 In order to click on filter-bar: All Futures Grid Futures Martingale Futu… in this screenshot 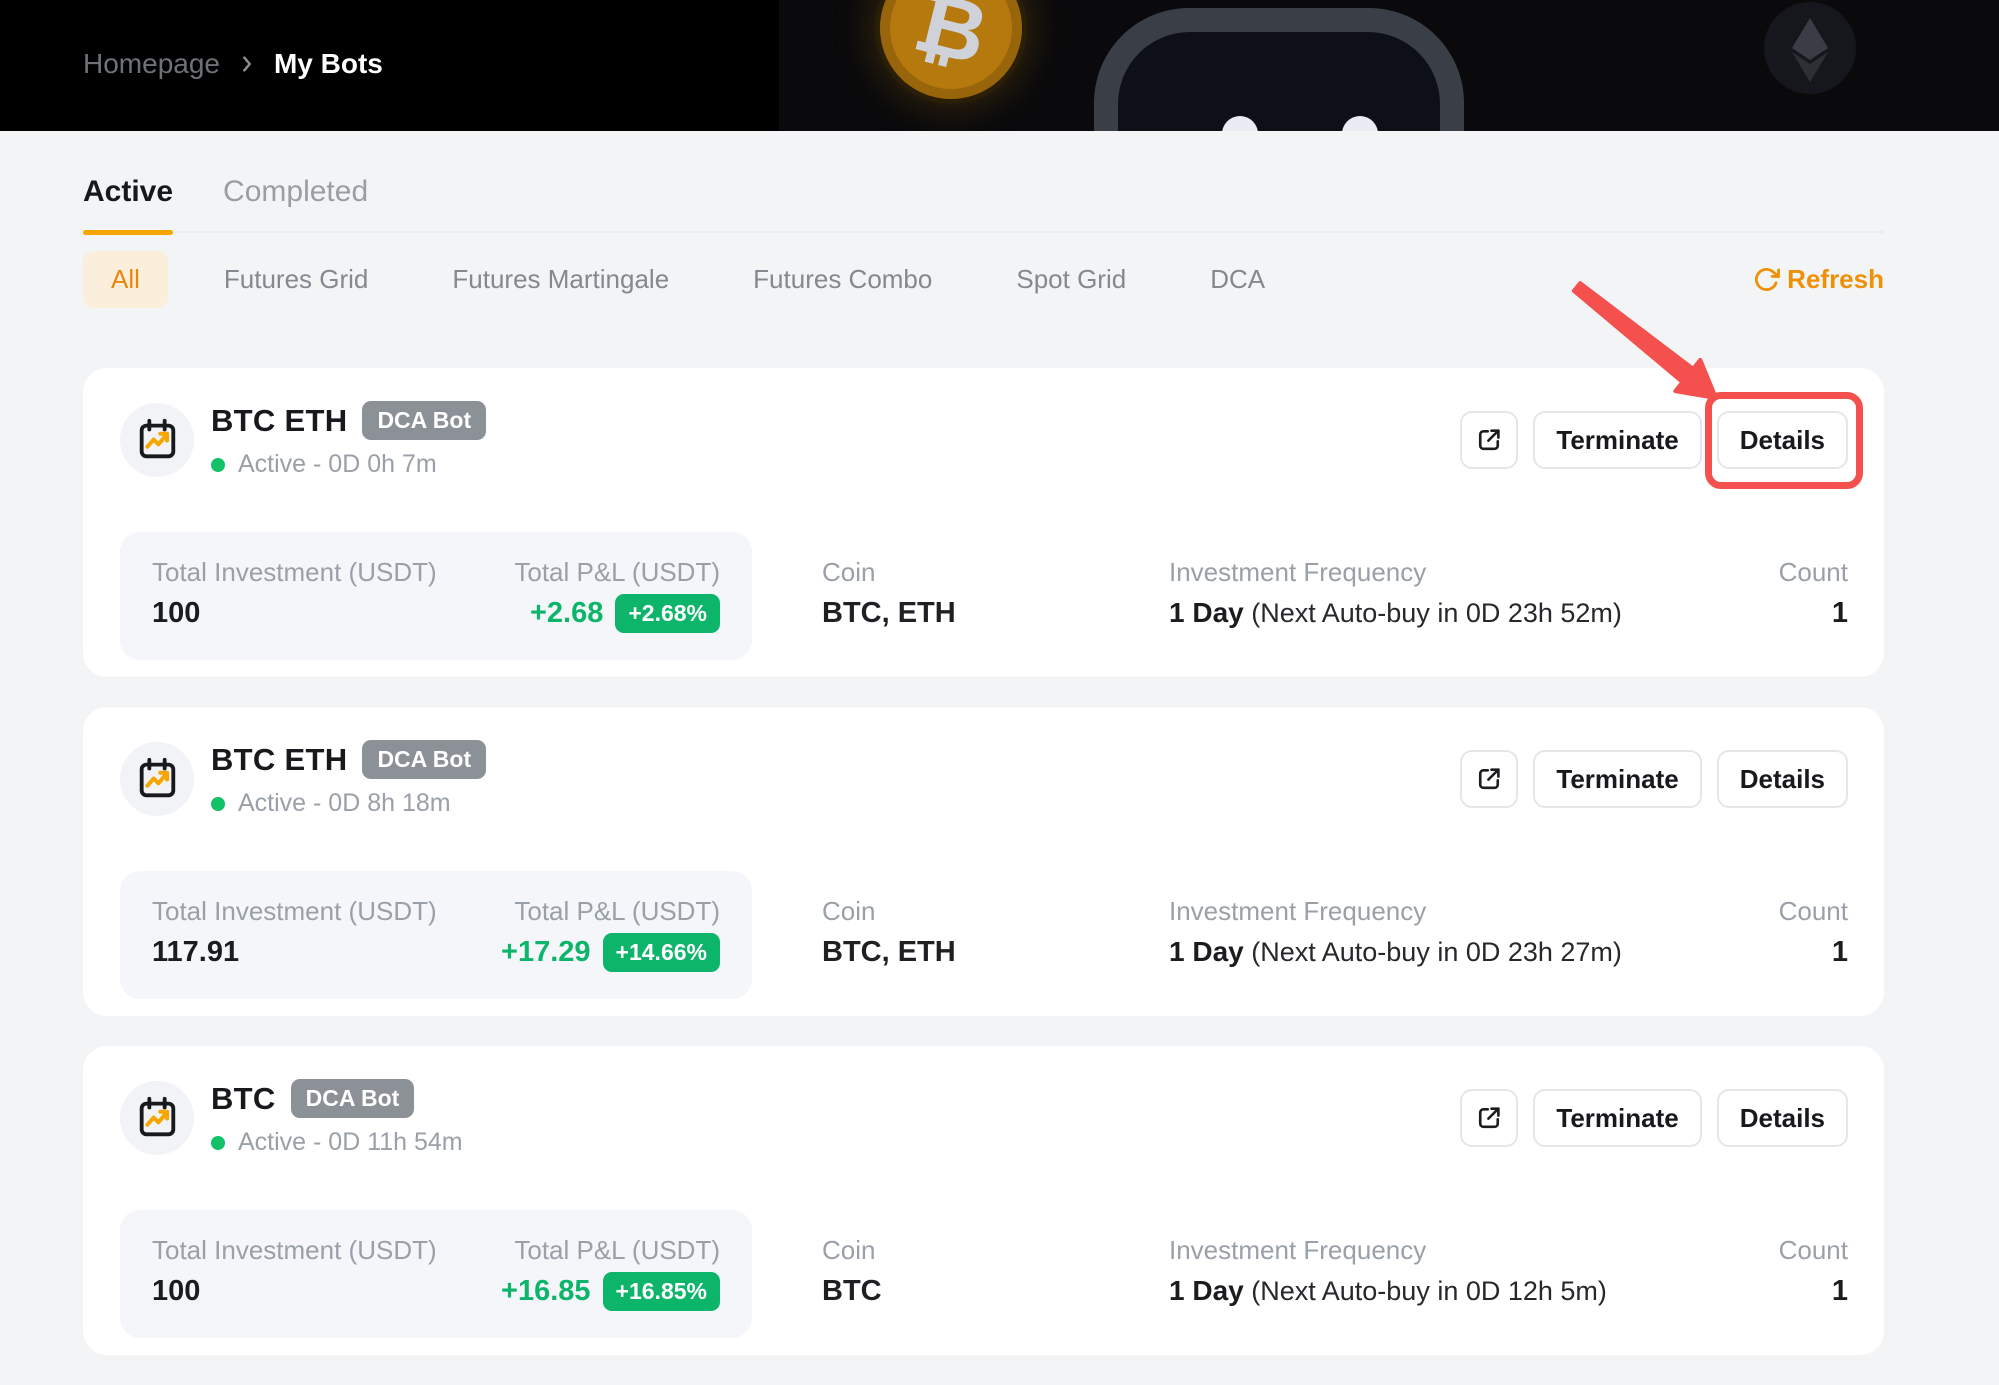, I will do `click(983, 279)`.